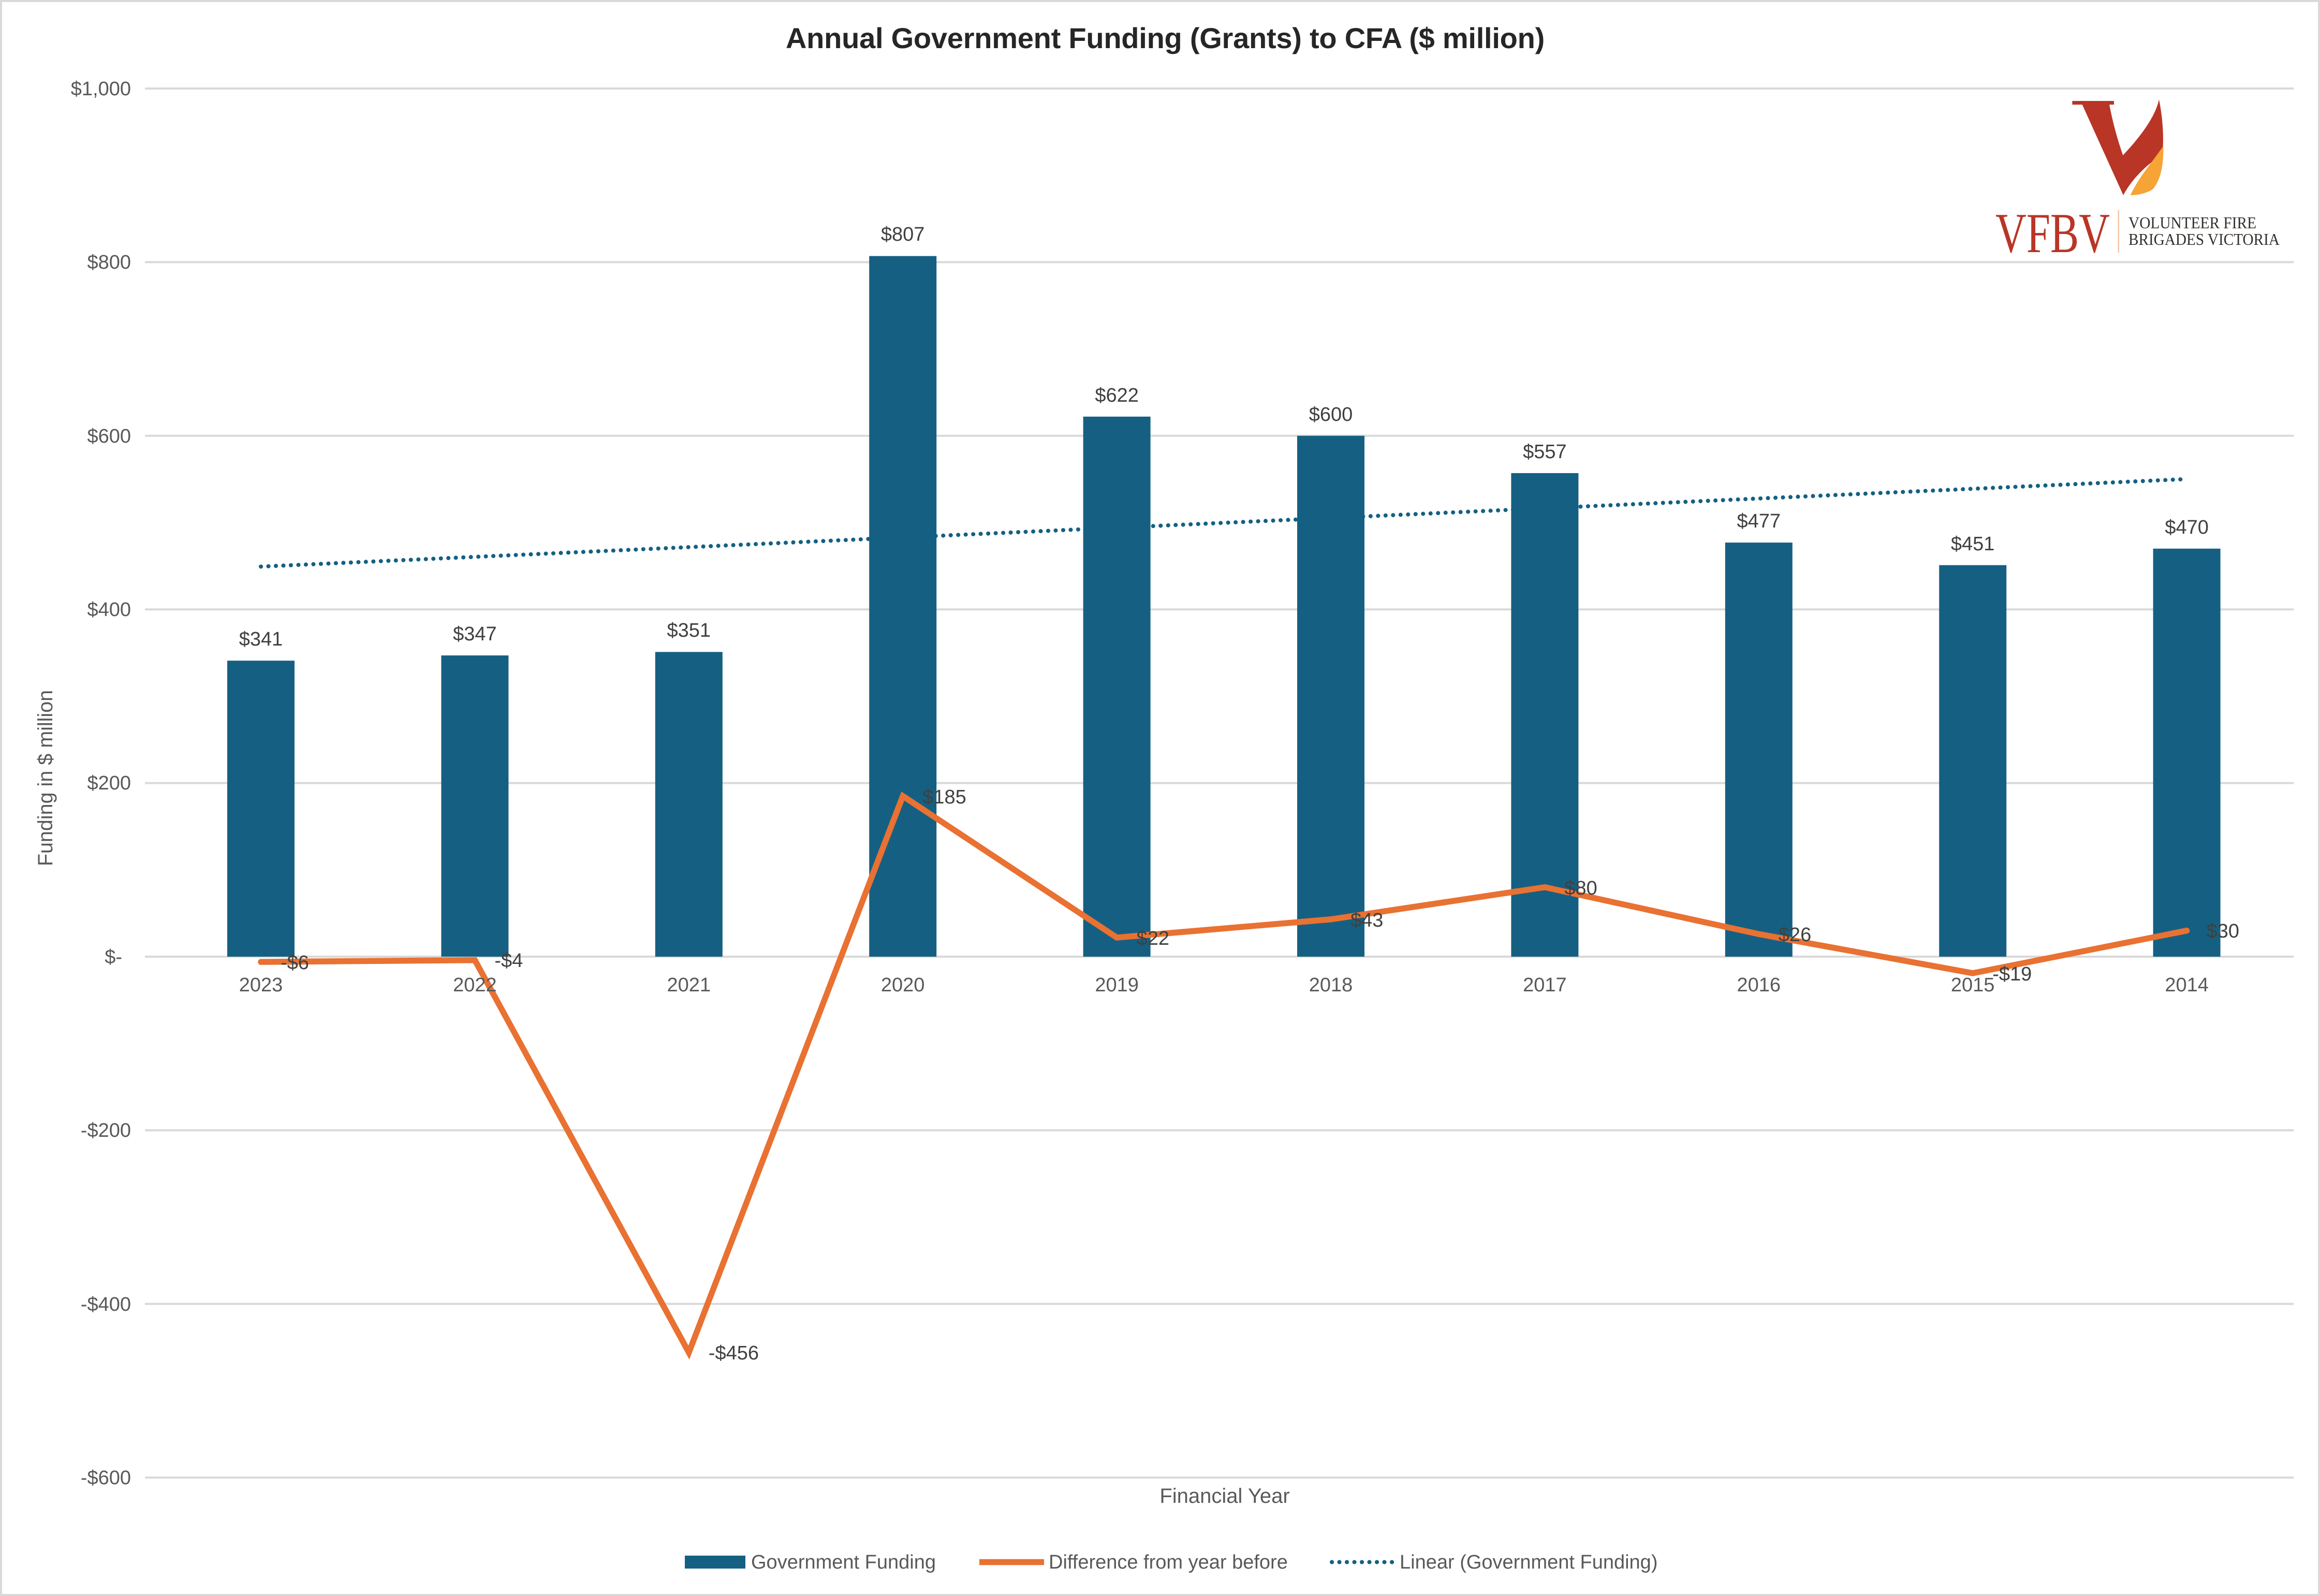 This screenshot has width=2320, height=1596. Describe the element at coordinates (2204, 239) in the screenshot. I see `svg-text: BRIGADES VICTORIA` at that location.